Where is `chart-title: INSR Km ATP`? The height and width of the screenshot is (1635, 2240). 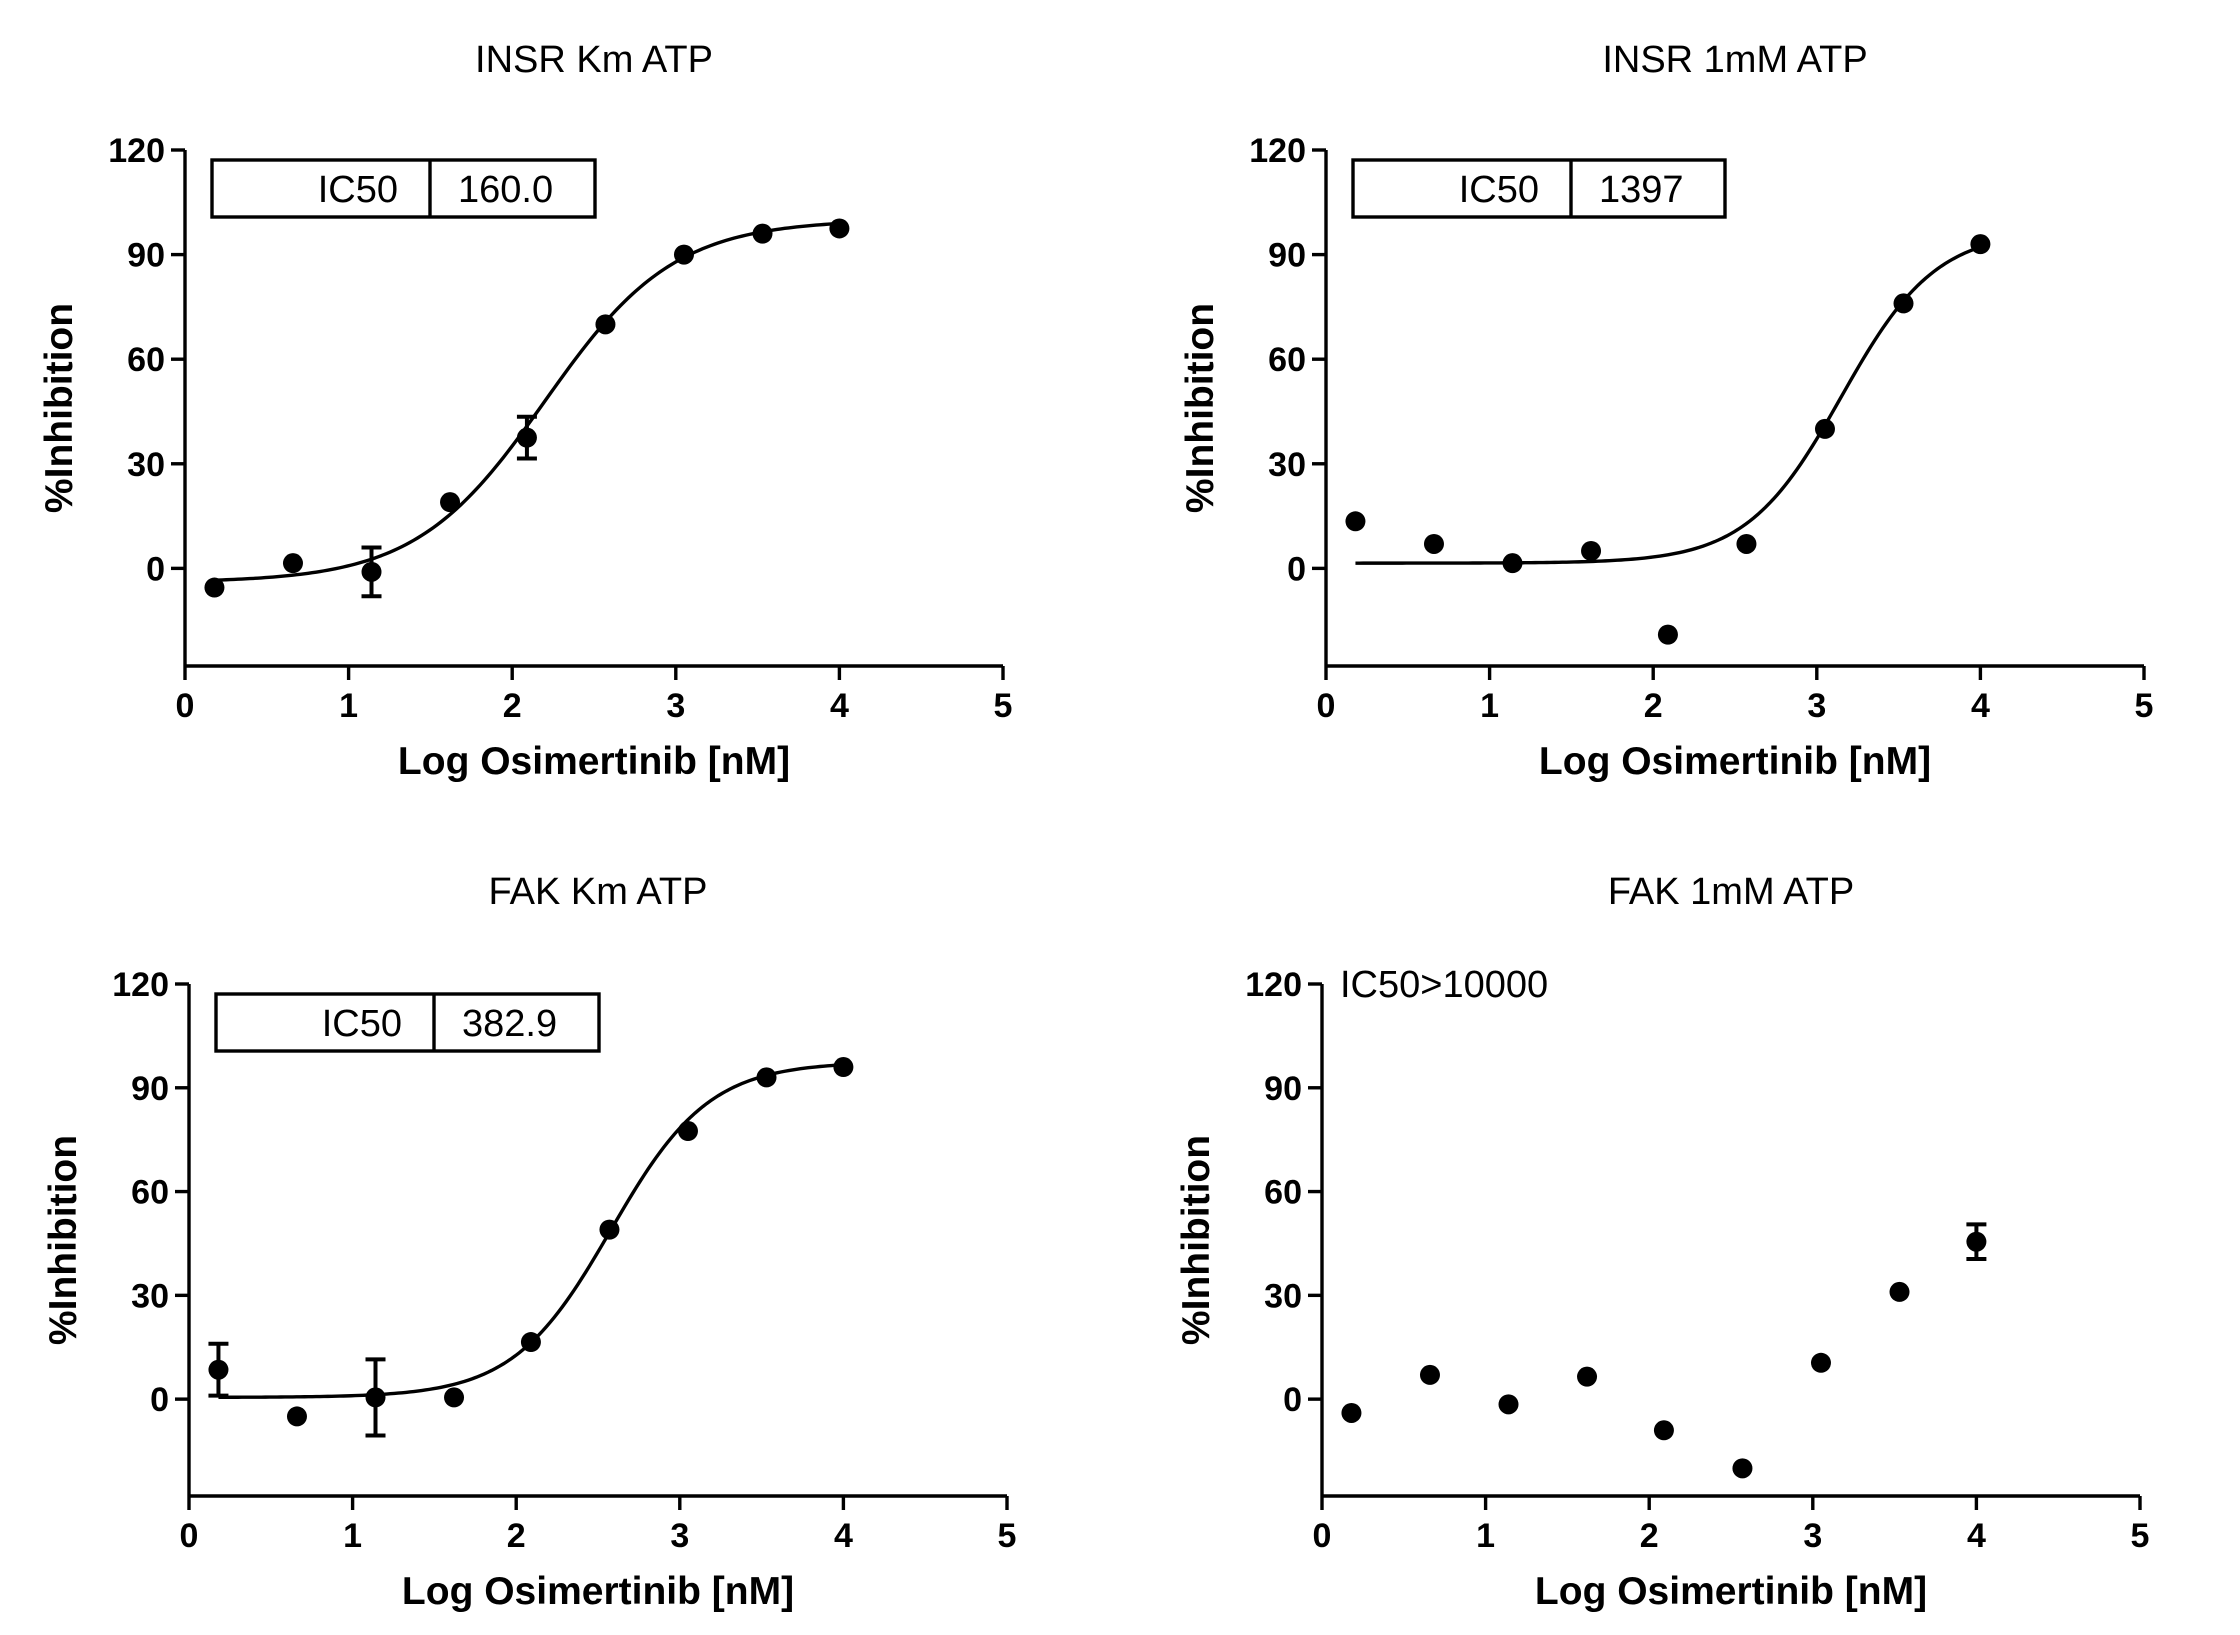
chart-title: INSR Km ATP is located at coordinates (594, 60).